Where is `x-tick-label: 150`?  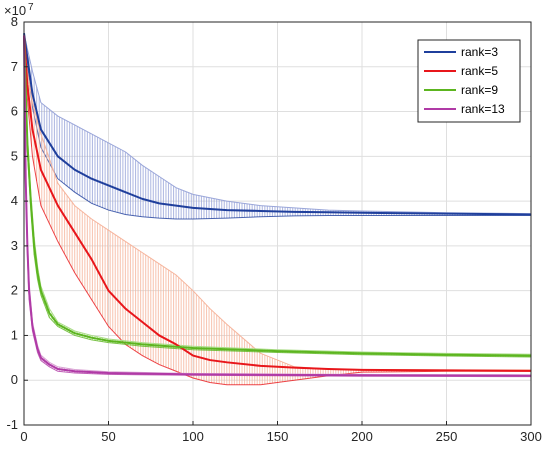 x-tick-label: 150 is located at coordinates (278, 436).